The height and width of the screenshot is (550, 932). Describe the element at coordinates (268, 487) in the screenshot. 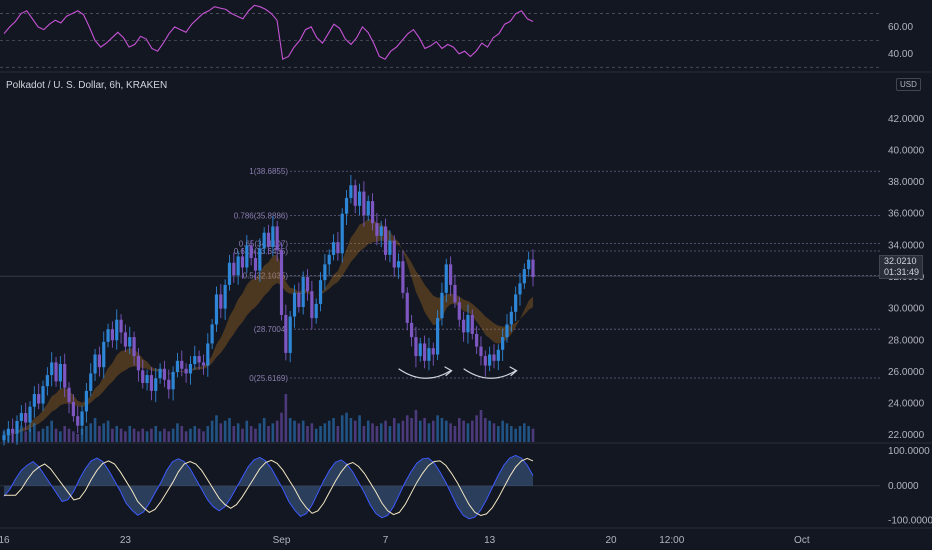

I see `osc-line` at that location.